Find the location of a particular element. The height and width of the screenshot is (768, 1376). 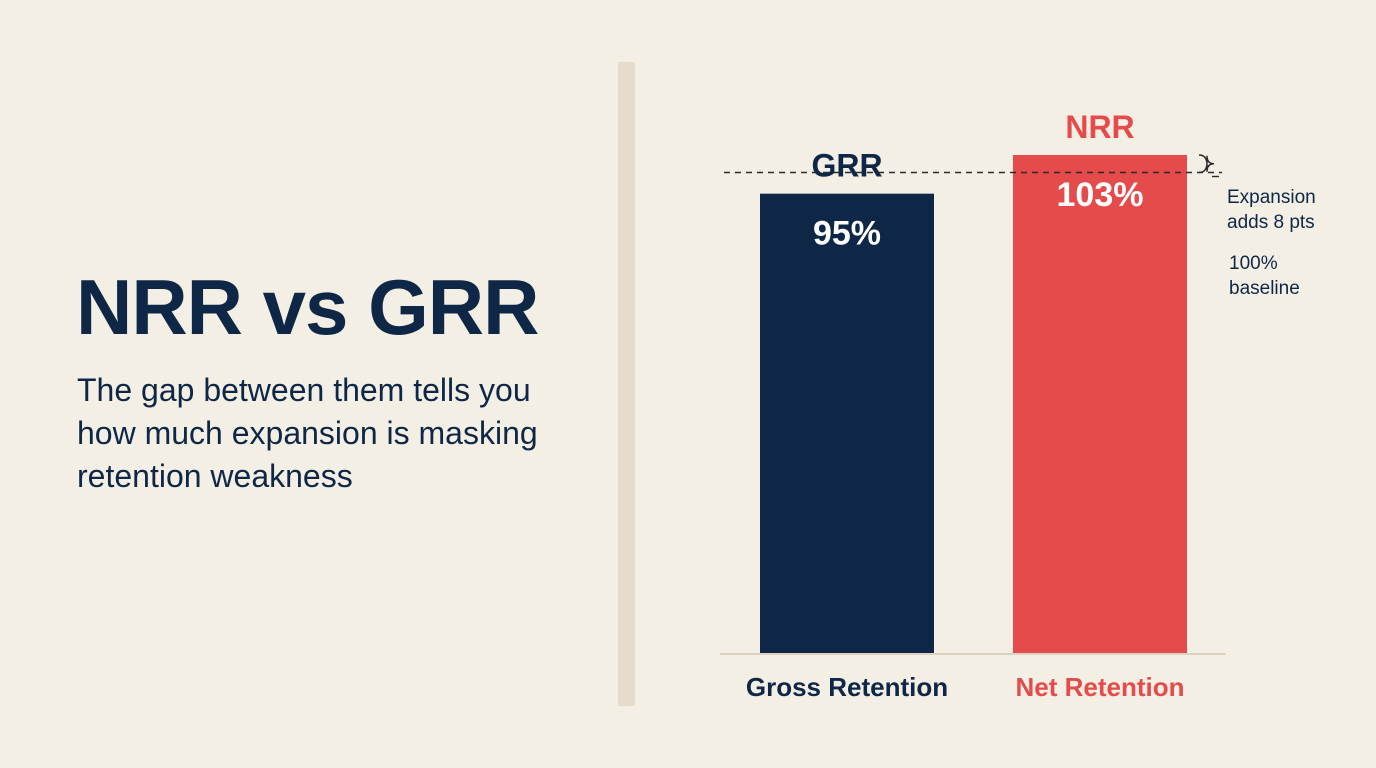

bar-grr is located at coordinates (847, 423).